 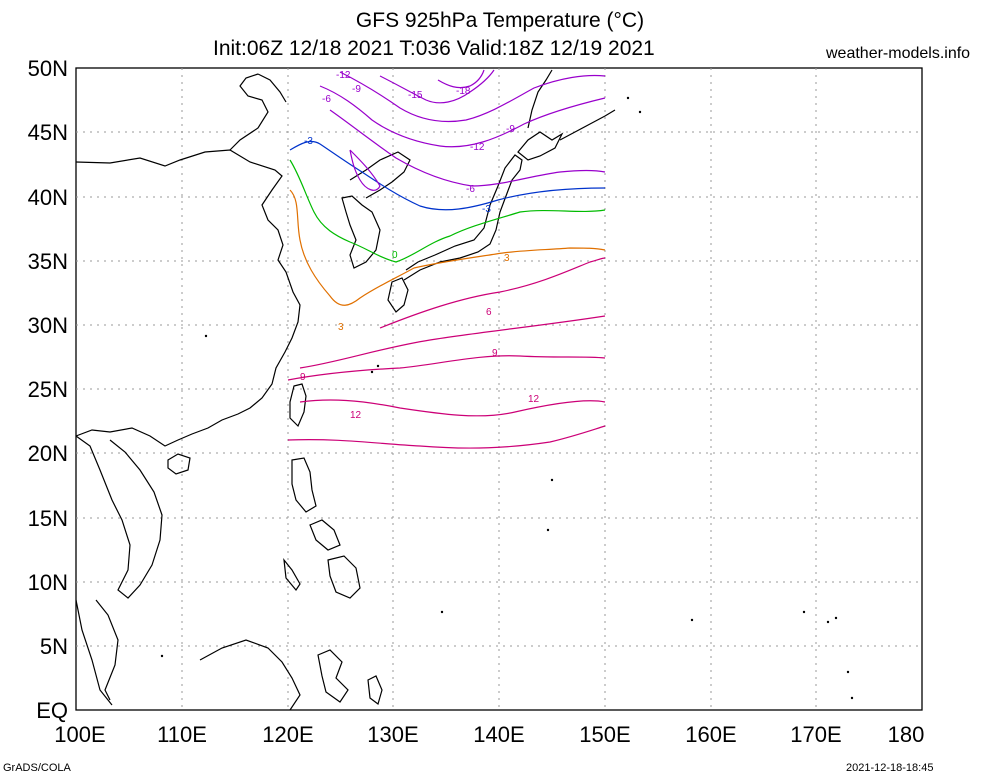 What do you see at coordinates (179, 464) in the screenshot?
I see `island-hainan` at bounding box center [179, 464].